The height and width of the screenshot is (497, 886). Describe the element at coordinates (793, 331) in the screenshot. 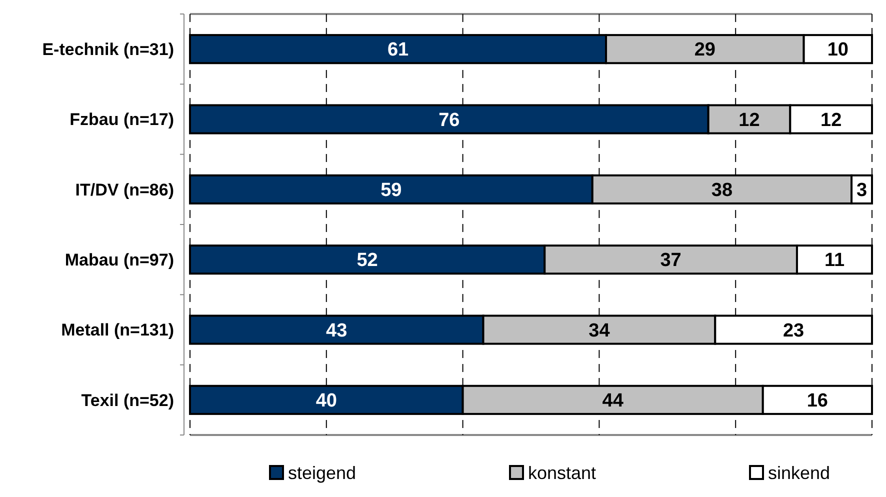

I see `data-label: 23` at that location.